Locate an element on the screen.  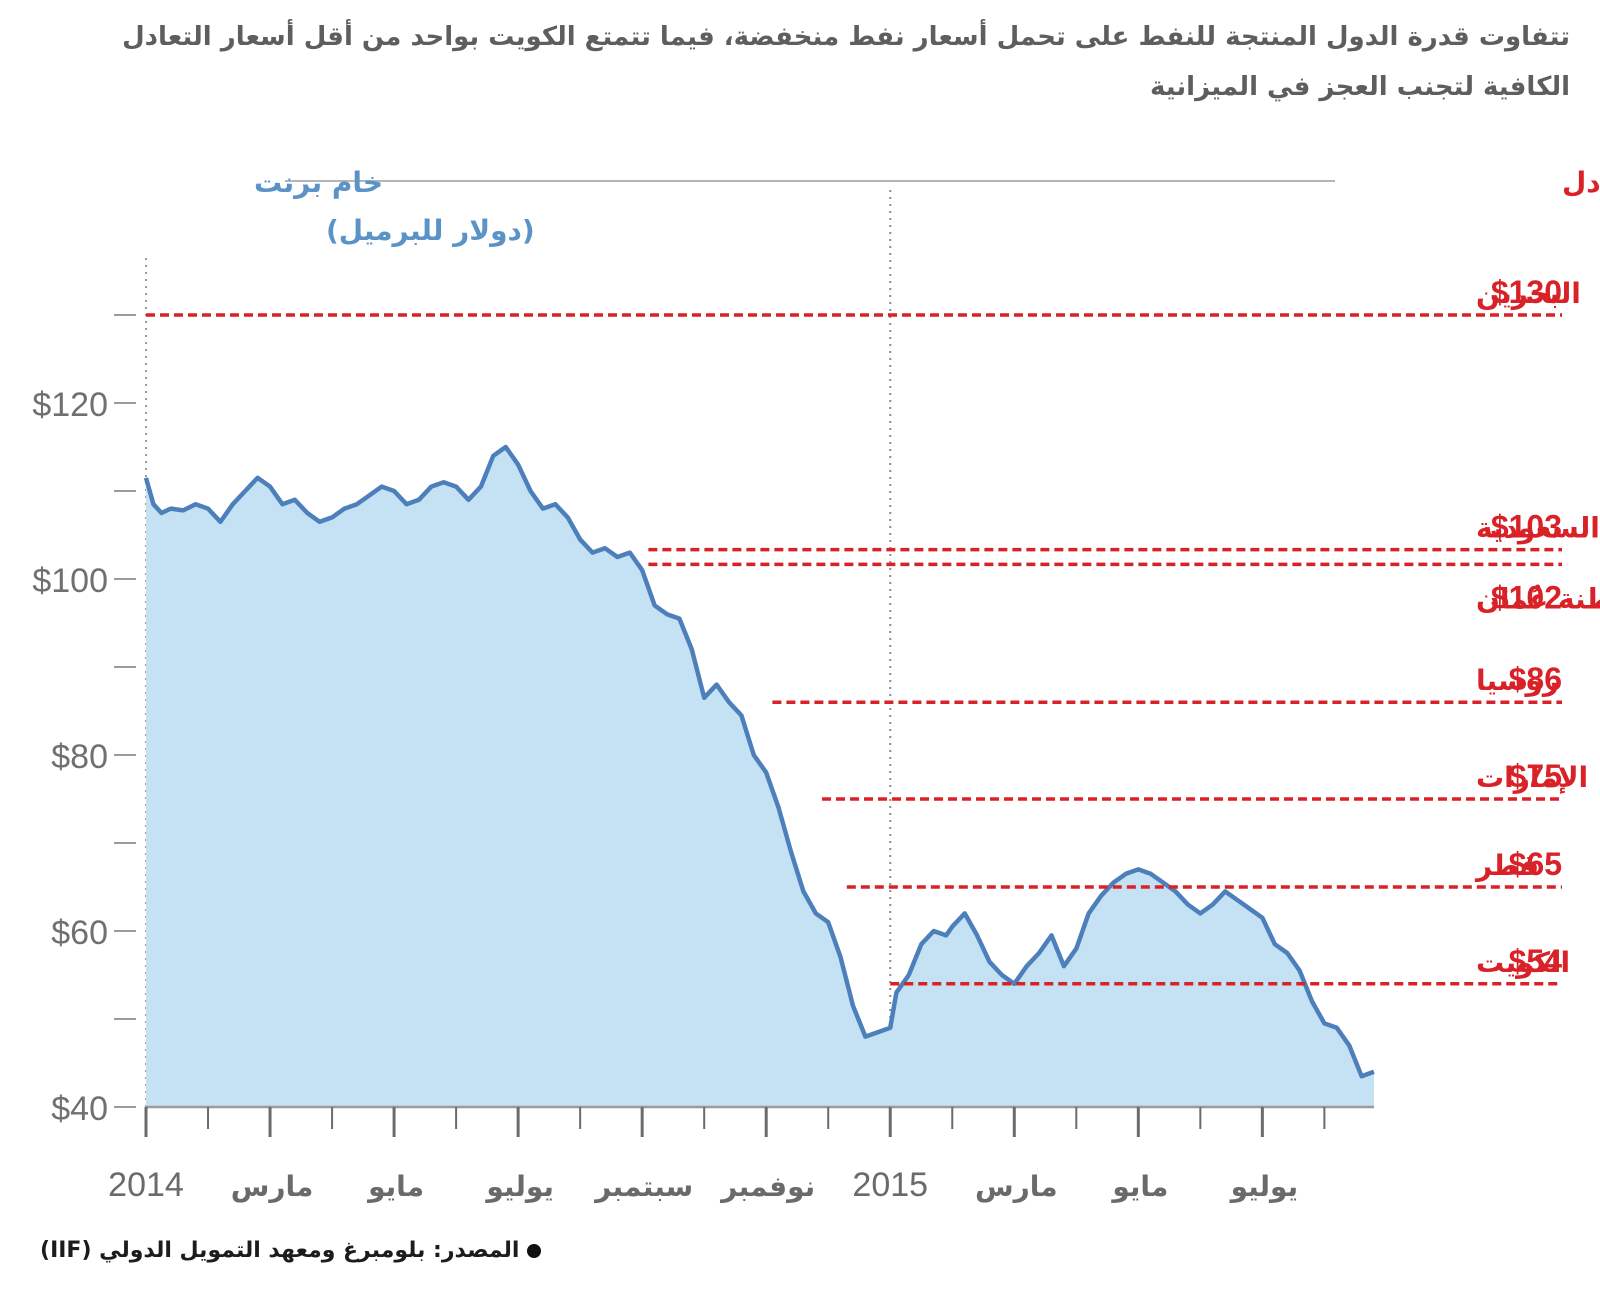
breakeven-country: قطر is located at coordinates (1506, 865).